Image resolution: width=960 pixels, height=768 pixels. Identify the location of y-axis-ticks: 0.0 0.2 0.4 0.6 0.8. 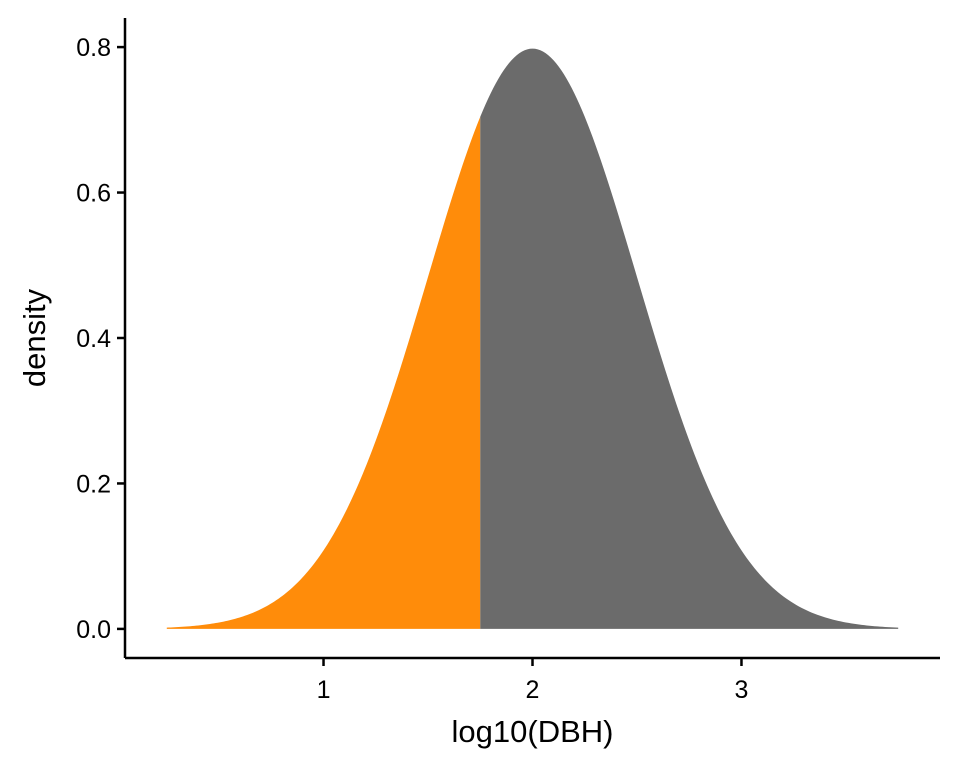
(100, 339).